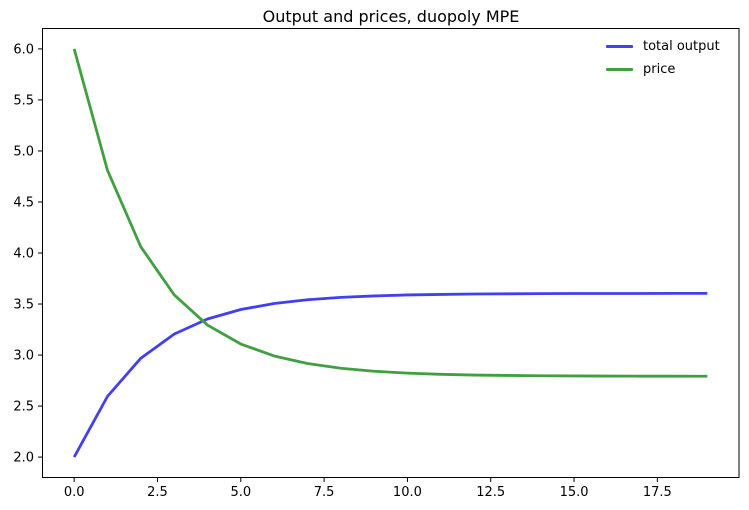 This screenshot has height=510, width=749. I want to click on x-tick-label: 0.0, so click(74, 492).